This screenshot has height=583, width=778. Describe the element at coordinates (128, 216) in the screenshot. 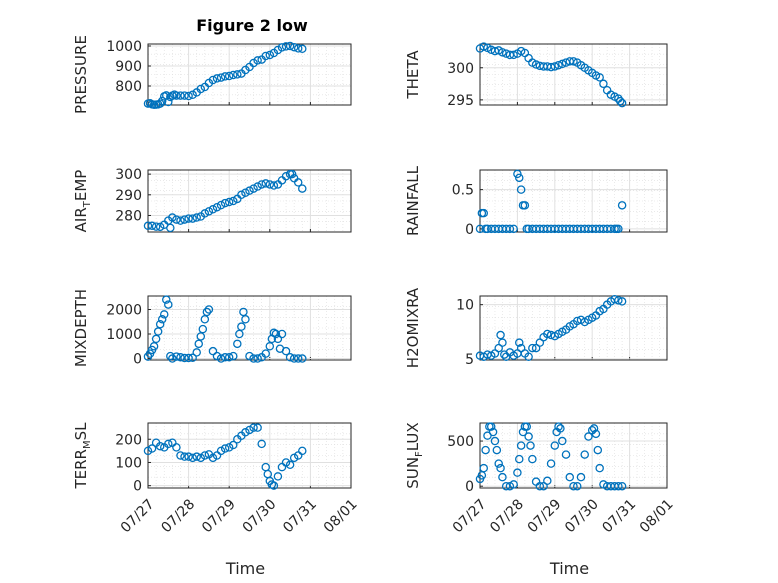

I see `y-tick-label: 280` at that location.